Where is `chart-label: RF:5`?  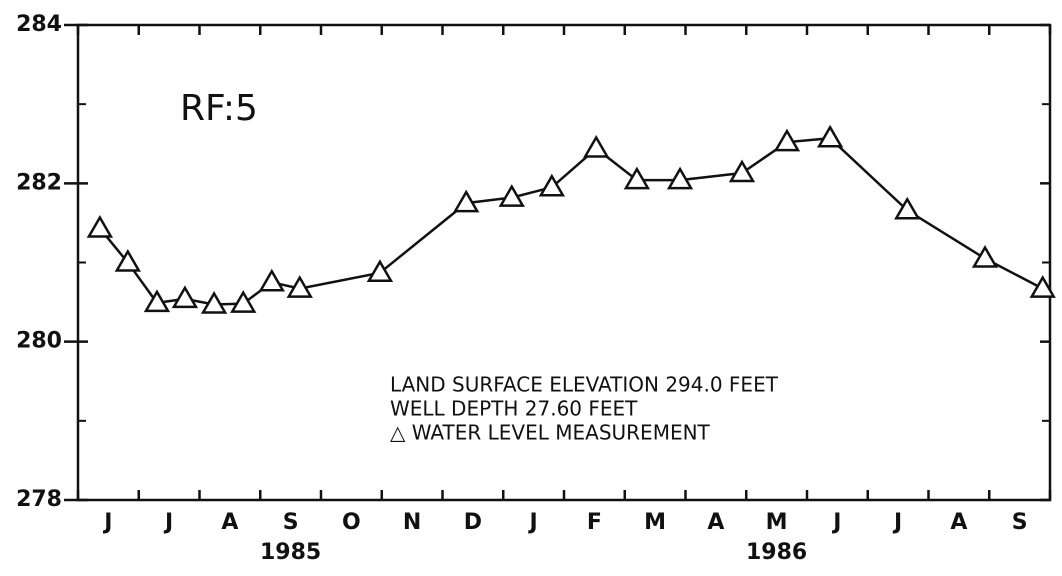
chart-label: RF:5 is located at coordinates (219, 108).